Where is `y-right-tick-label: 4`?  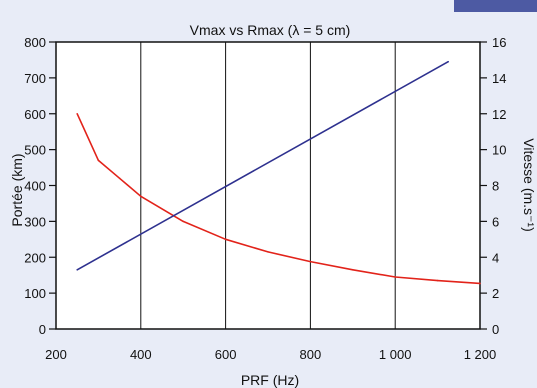 y-right-tick-label: 4 is located at coordinates (495, 257).